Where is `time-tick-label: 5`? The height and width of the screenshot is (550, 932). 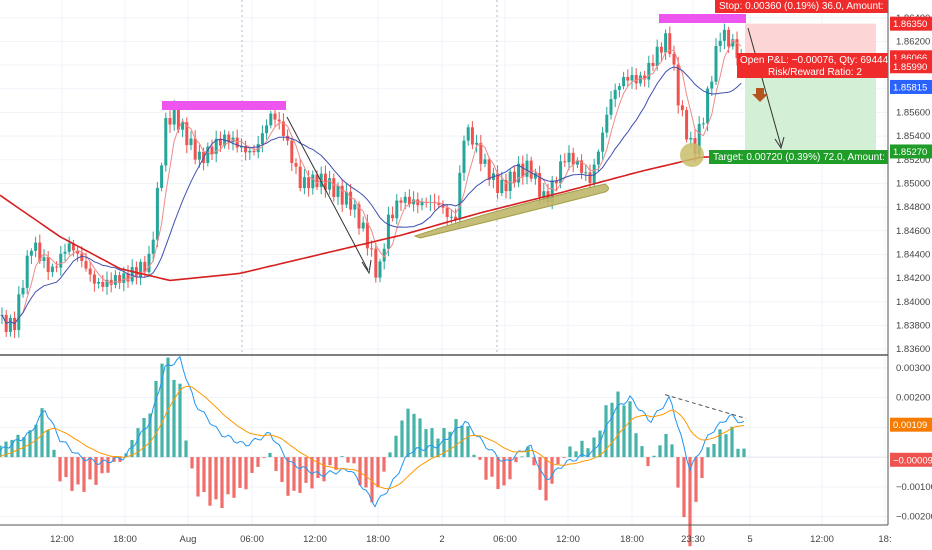 time-tick-label: 5 is located at coordinates (749, 539).